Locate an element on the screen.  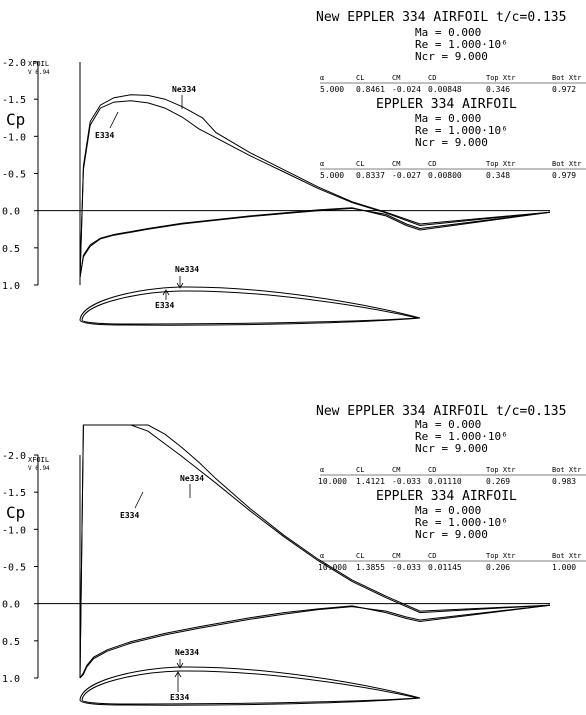
panel-1-ncr-e: Ncr = 9.000 is located at coordinates (451, 142).